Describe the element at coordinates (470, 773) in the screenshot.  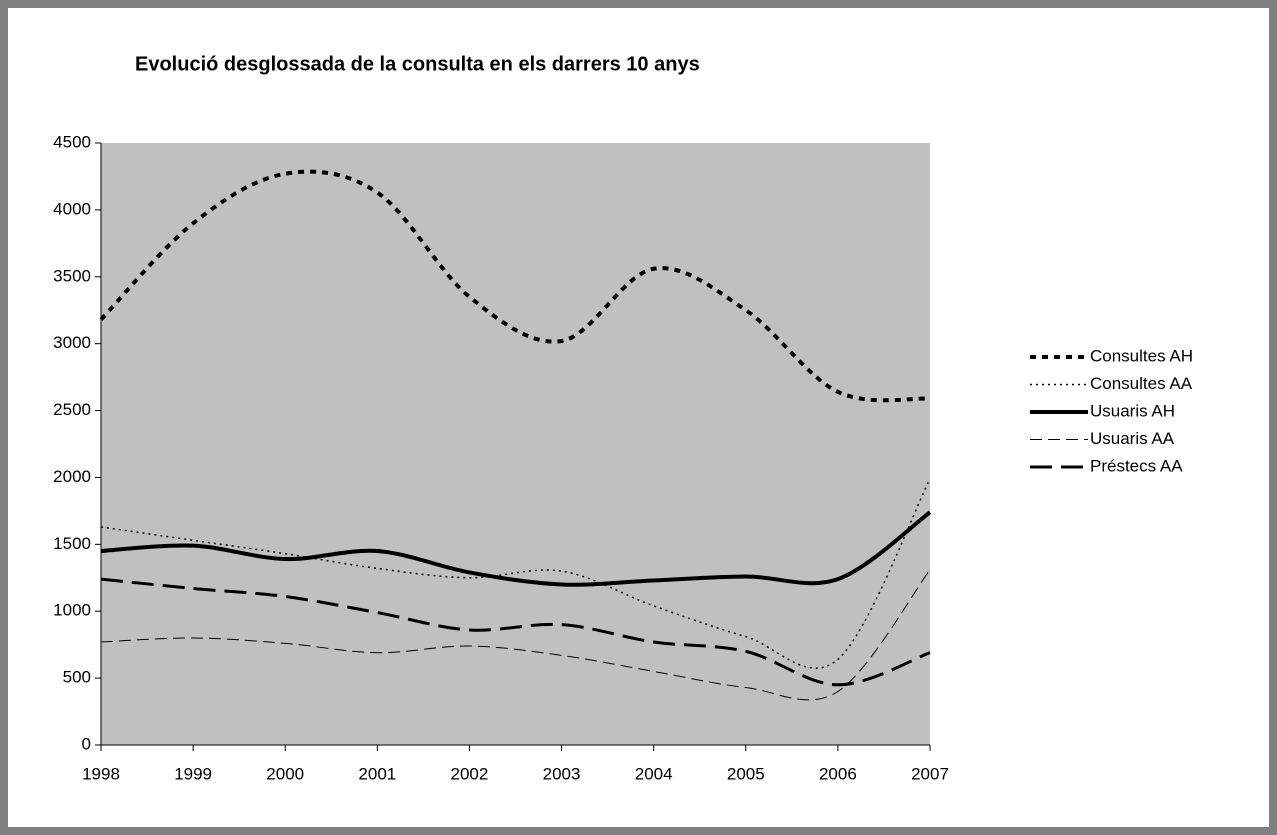
I see `x-tick-label: 2002` at that location.